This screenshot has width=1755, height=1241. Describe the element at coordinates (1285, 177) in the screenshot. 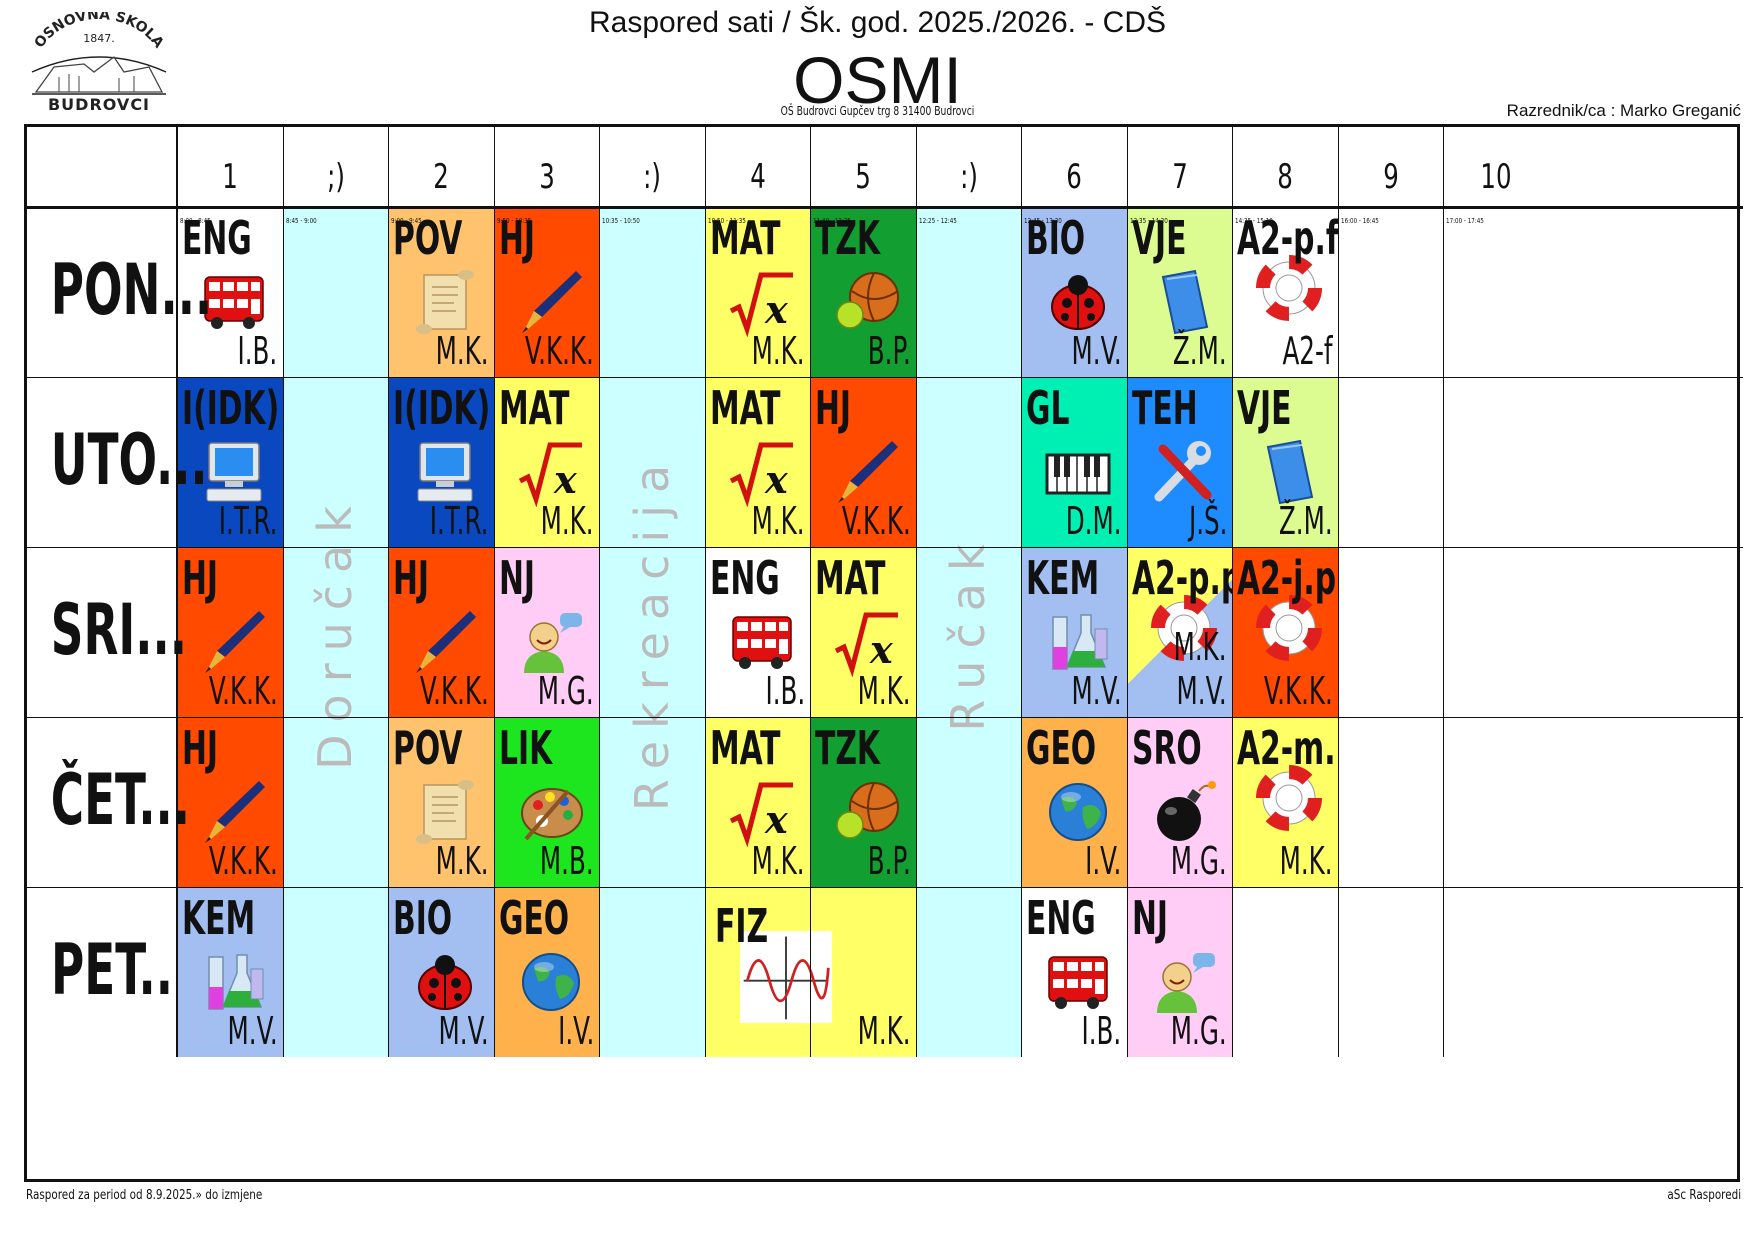

I see `period-number: 8` at that location.